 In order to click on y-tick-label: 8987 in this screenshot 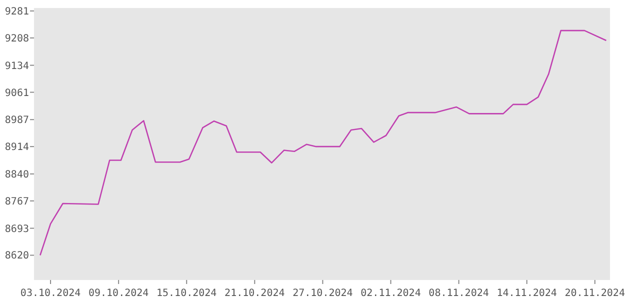, I will do `click(16, 120)`.